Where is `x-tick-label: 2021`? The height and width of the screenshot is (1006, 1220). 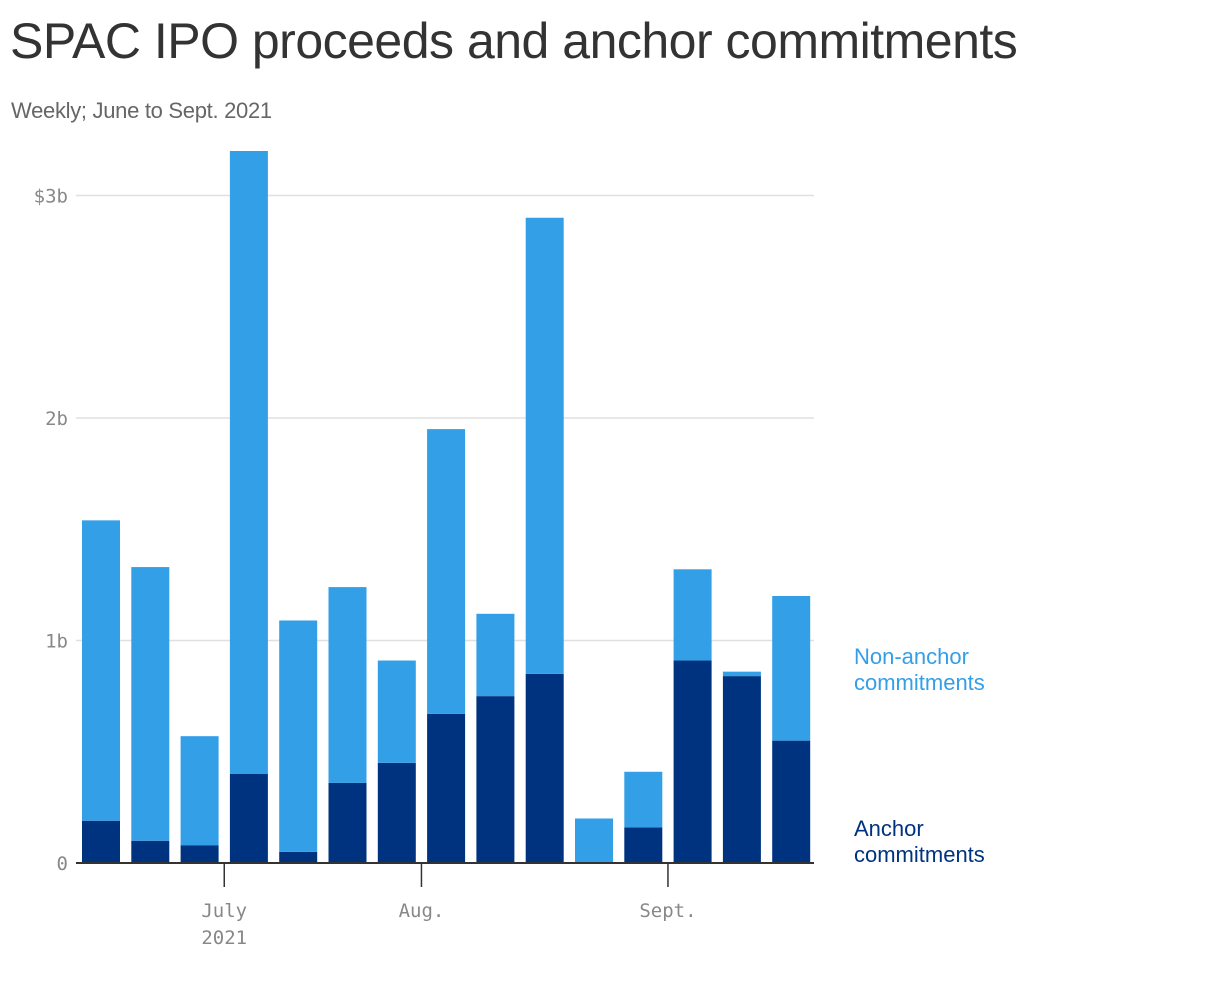 x-tick-label: 2021 is located at coordinates (224, 938).